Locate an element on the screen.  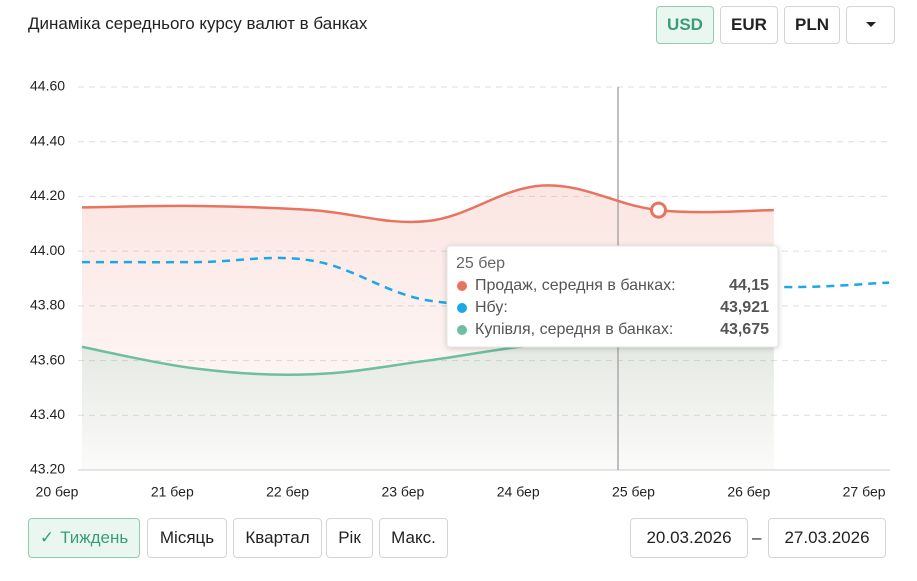
currency-button: USD is located at coordinates (685, 25).